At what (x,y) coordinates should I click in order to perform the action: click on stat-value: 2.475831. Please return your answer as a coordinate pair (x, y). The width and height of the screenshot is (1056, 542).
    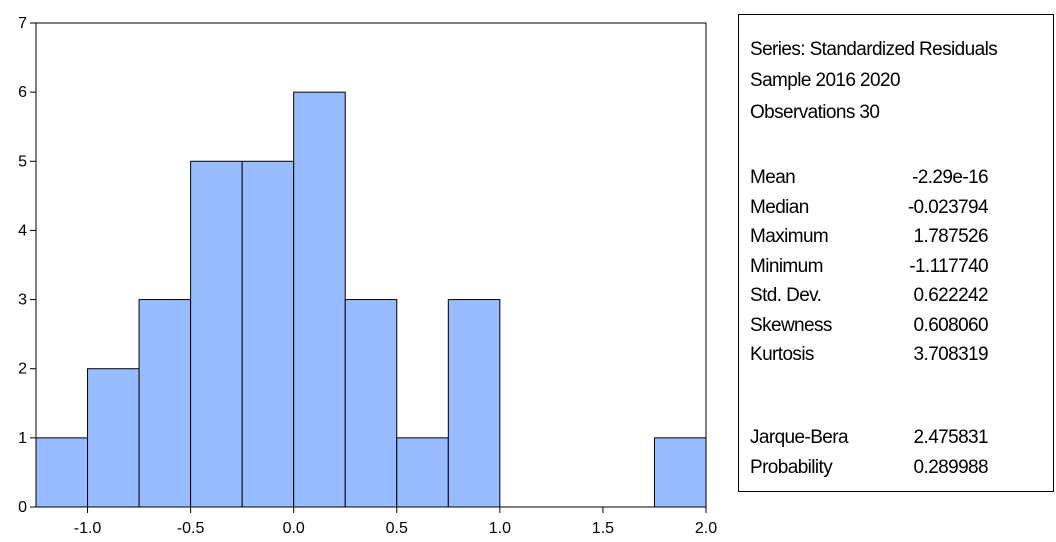
    Looking at the image, I should click on (951, 437).